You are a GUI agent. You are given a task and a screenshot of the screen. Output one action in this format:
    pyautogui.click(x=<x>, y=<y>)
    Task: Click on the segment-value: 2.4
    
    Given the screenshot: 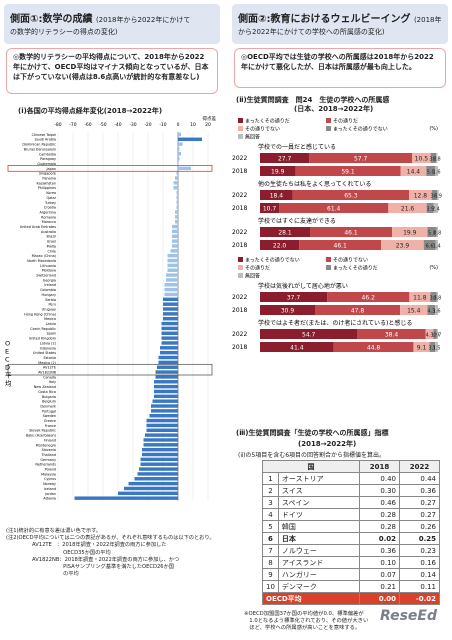 What is the action you would take?
    pyautogui.click(x=436, y=210)
    